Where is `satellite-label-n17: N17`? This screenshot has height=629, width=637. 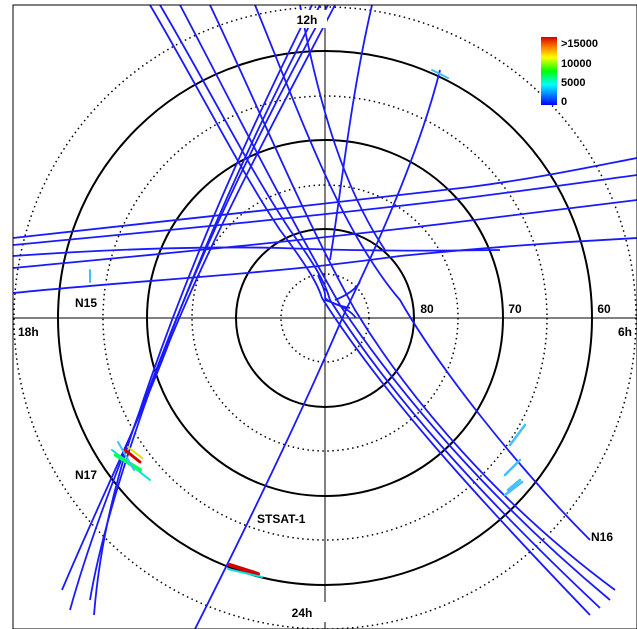
satellite-label-n17: N17 is located at coordinates (86, 475).